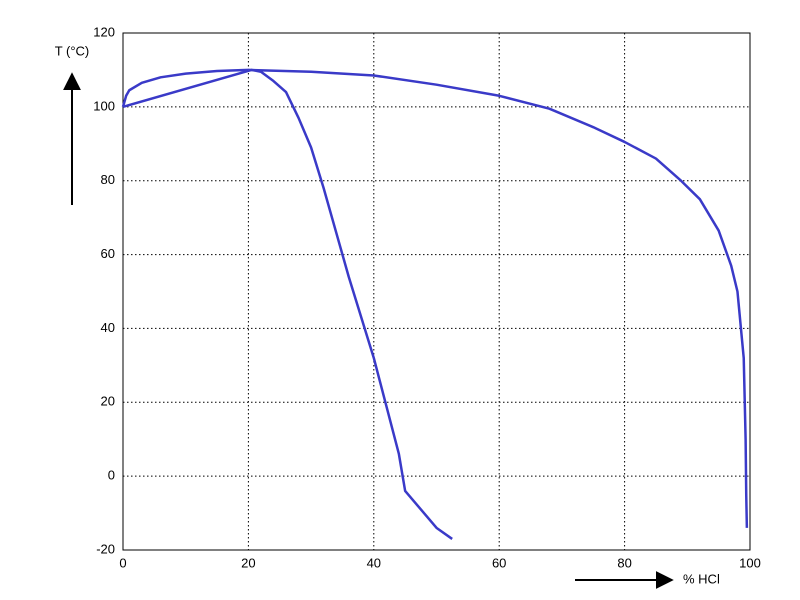 This screenshot has height=600, width=800. Describe the element at coordinates (122, 562) in the screenshot. I see `x-tick-label: 0` at that location.